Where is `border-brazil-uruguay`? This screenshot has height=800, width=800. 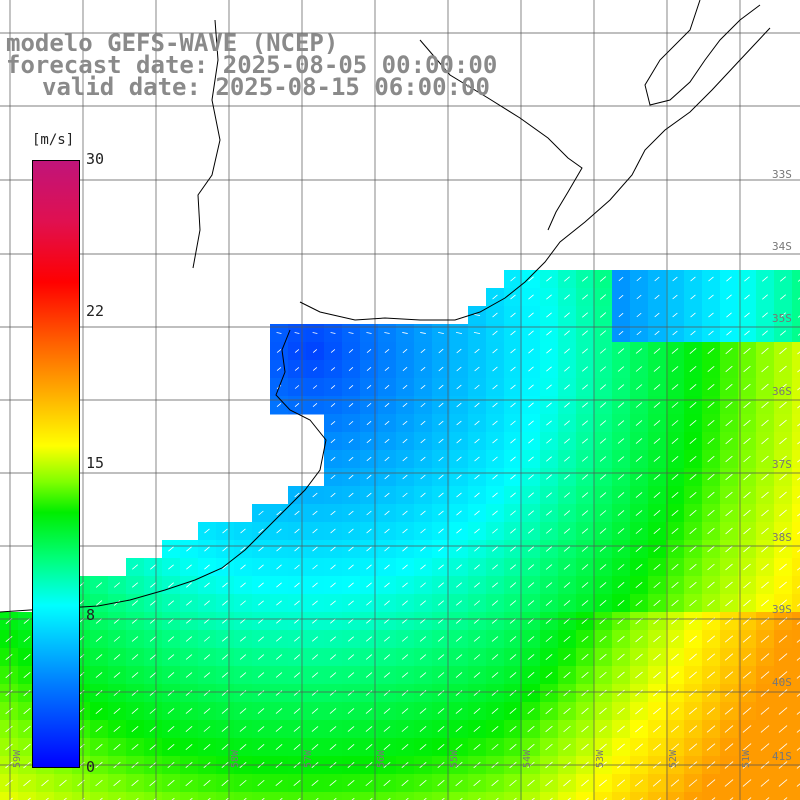 border-brazil-uruguay is located at coordinates (501, 135).